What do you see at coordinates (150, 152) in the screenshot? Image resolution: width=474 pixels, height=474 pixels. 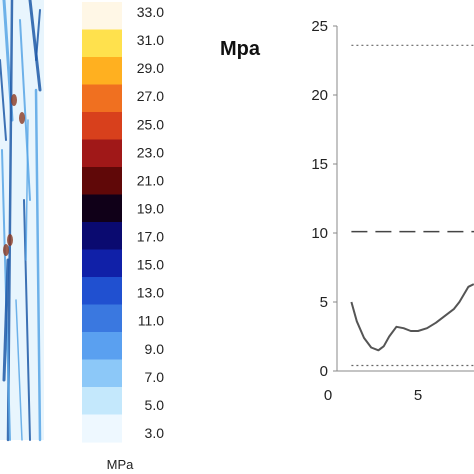 I see `colorbar-tick-label: 23.0` at bounding box center [150, 152].